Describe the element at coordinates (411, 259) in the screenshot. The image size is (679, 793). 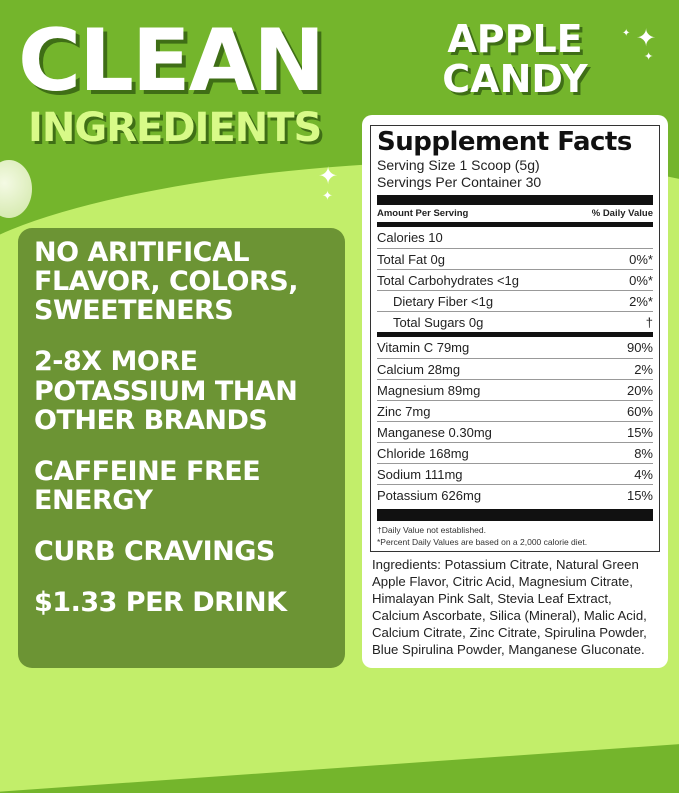
I see `nutrient-name: Total Fat 0g` at that location.